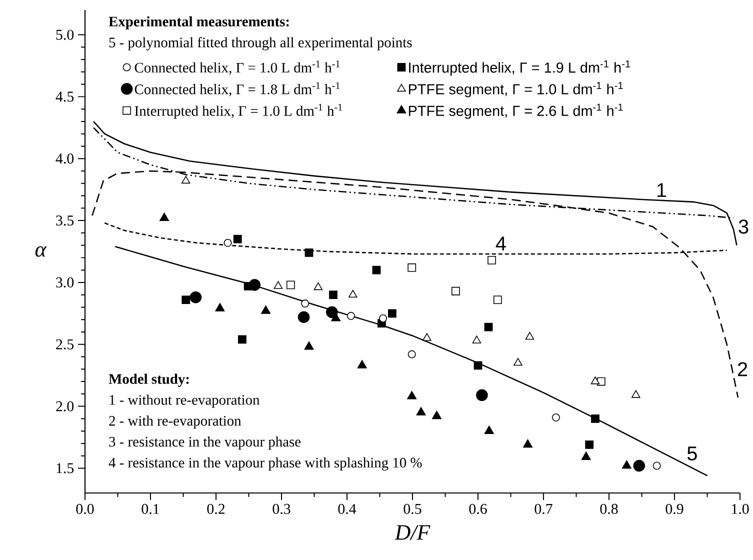  Describe the element at coordinates (478, 509) in the screenshot. I see `x-tick-label: 0.6` at that location.